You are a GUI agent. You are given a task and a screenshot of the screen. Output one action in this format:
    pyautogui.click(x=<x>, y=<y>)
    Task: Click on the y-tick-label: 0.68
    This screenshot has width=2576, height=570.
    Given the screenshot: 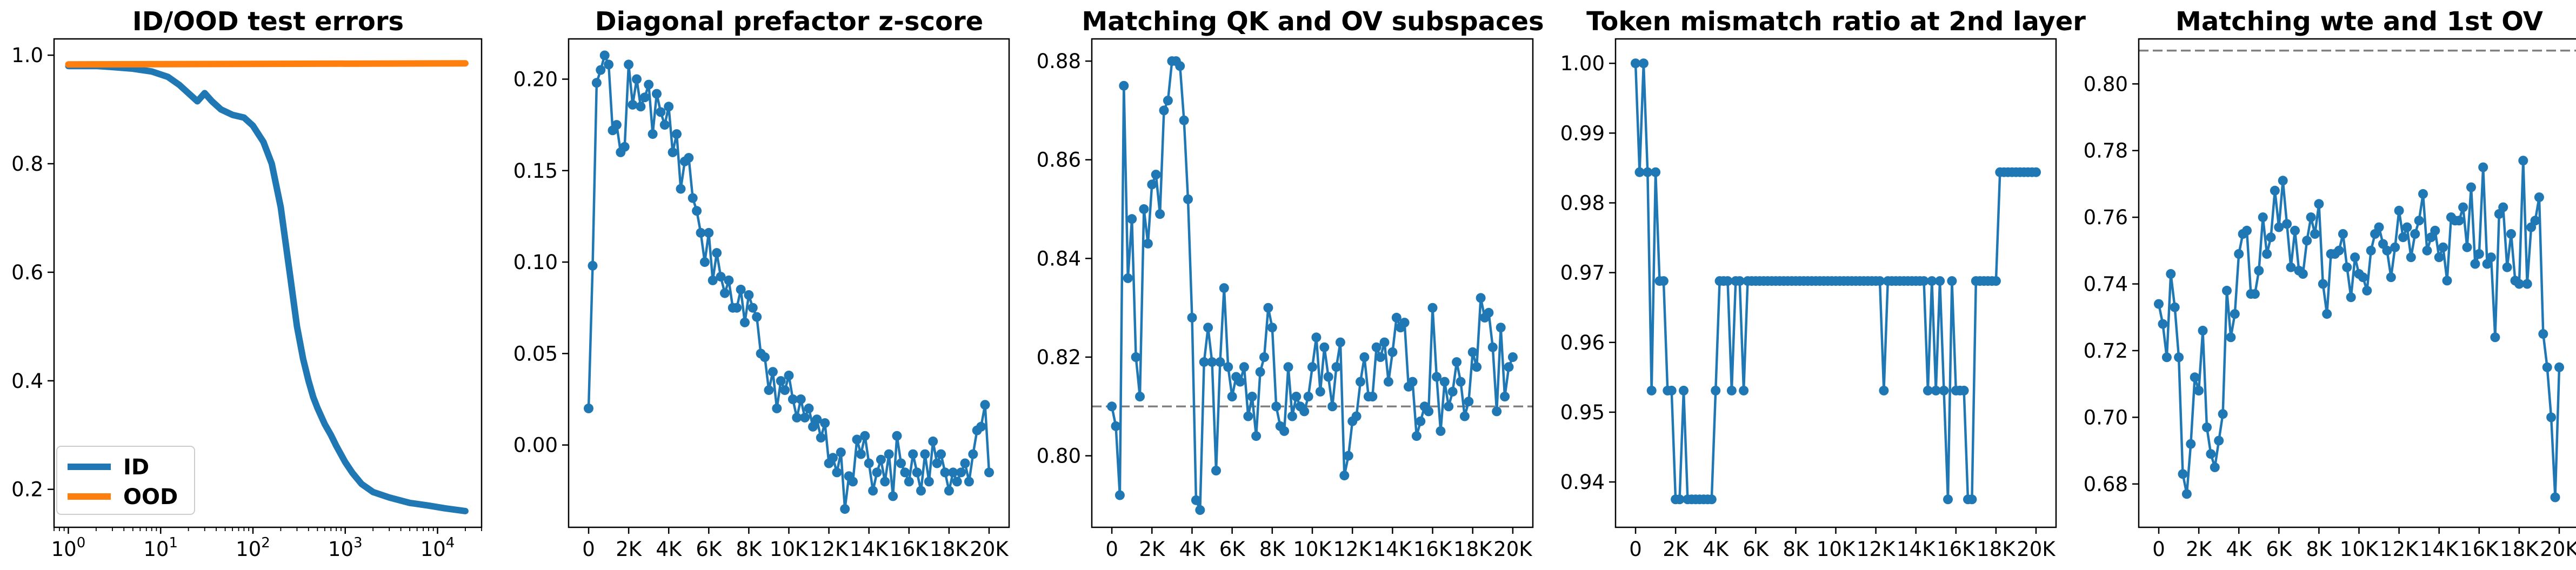 What is the action you would take?
    pyautogui.click(x=2106, y=484)
    